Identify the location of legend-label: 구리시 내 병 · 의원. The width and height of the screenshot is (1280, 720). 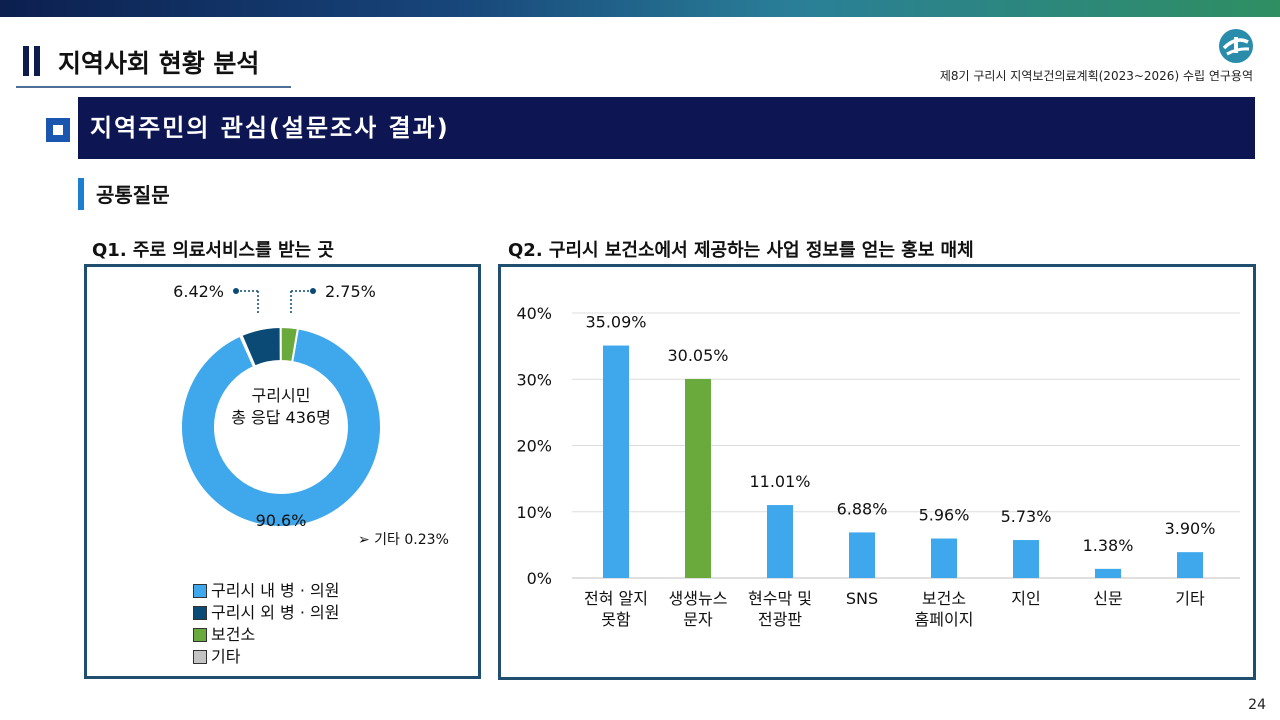
(275, 590).